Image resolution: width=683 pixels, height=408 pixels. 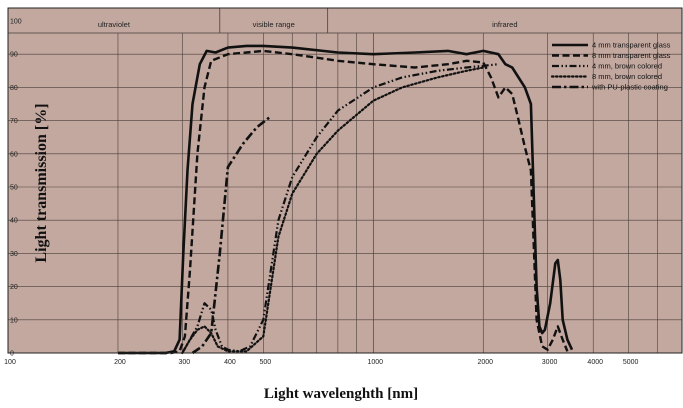 I want to click on band-label: infrared, so click(x=504, y=24).